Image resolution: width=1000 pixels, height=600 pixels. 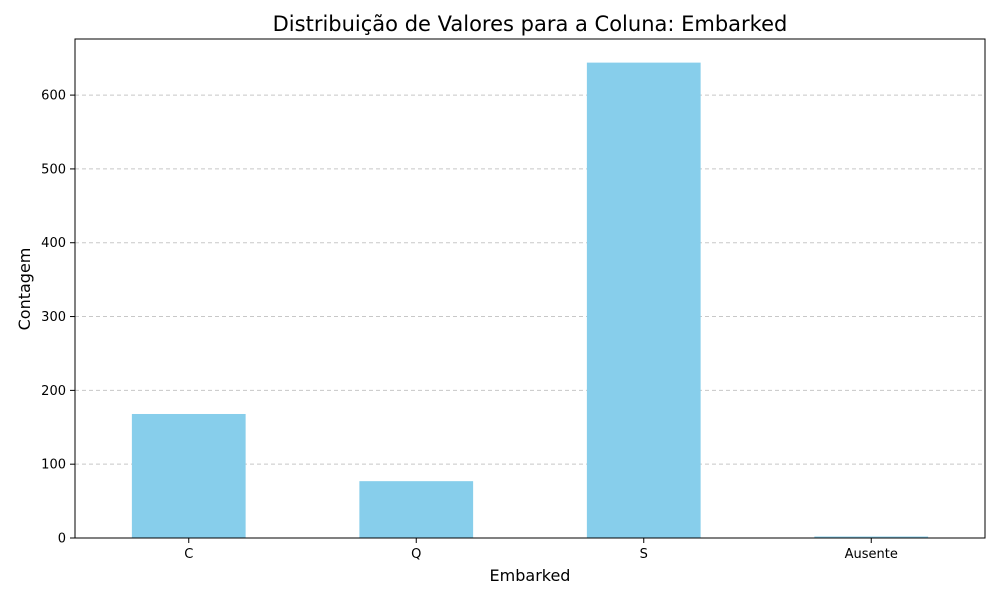 I want to click on x-tick-label: Q, so click(x=416, y=554).